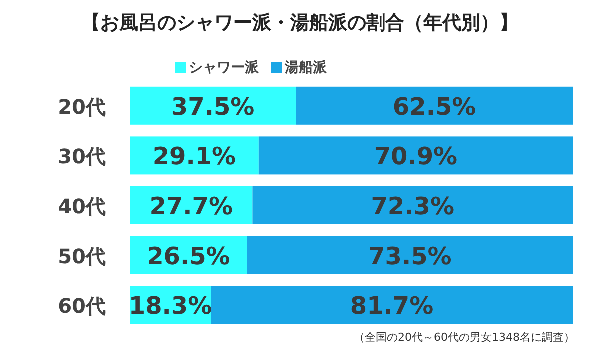  I want to click on data-label: 73.5%, so click(410, 256).